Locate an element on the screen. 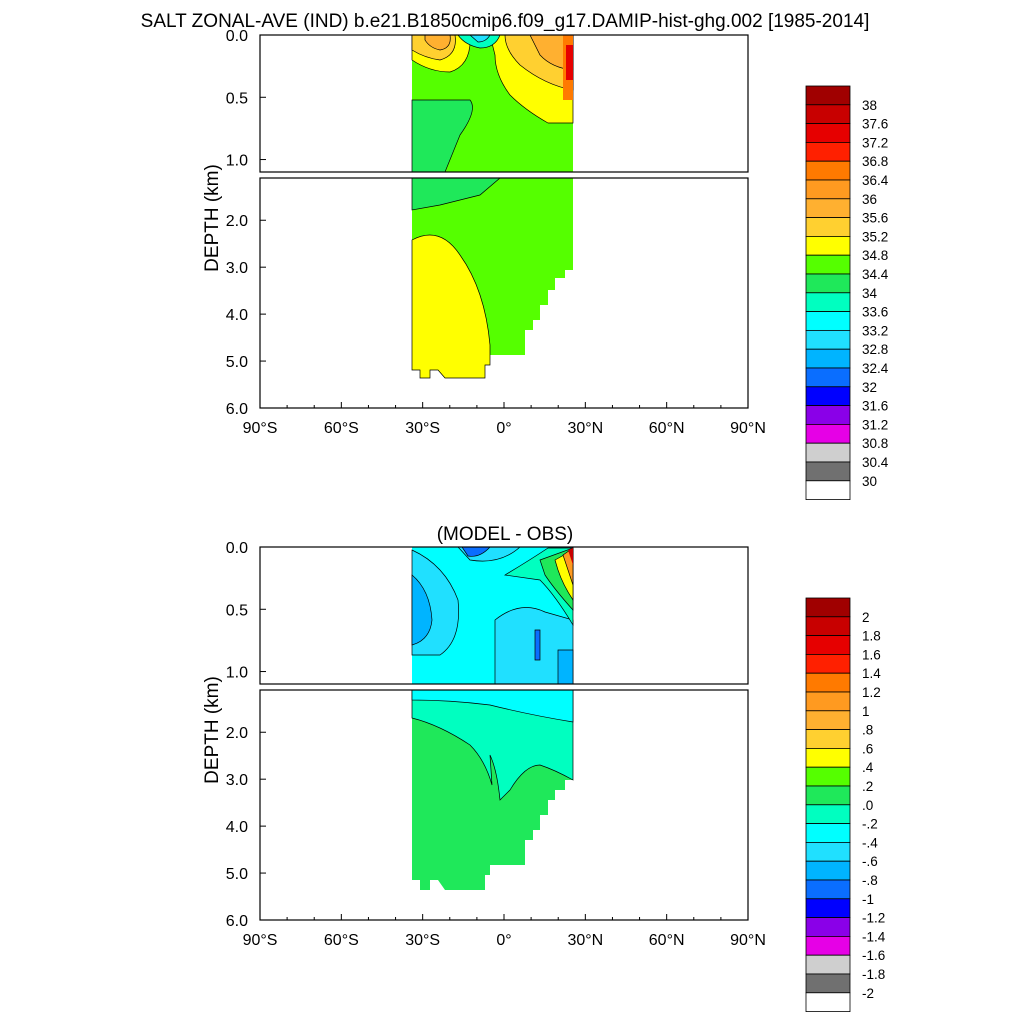 The width and height of the screenshot is (1024, 1024). model-upper-field is located at coordinates (492, 103).